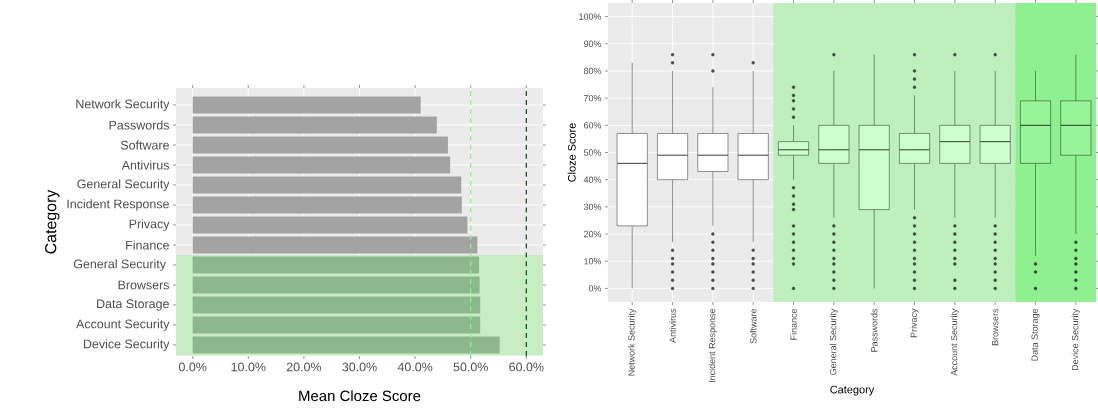 This screenshot has width=1098, height=419. Describe the element at coordinates (713, 345) in the screenshot. I see `x-tick-label: Incident Response` at that location.